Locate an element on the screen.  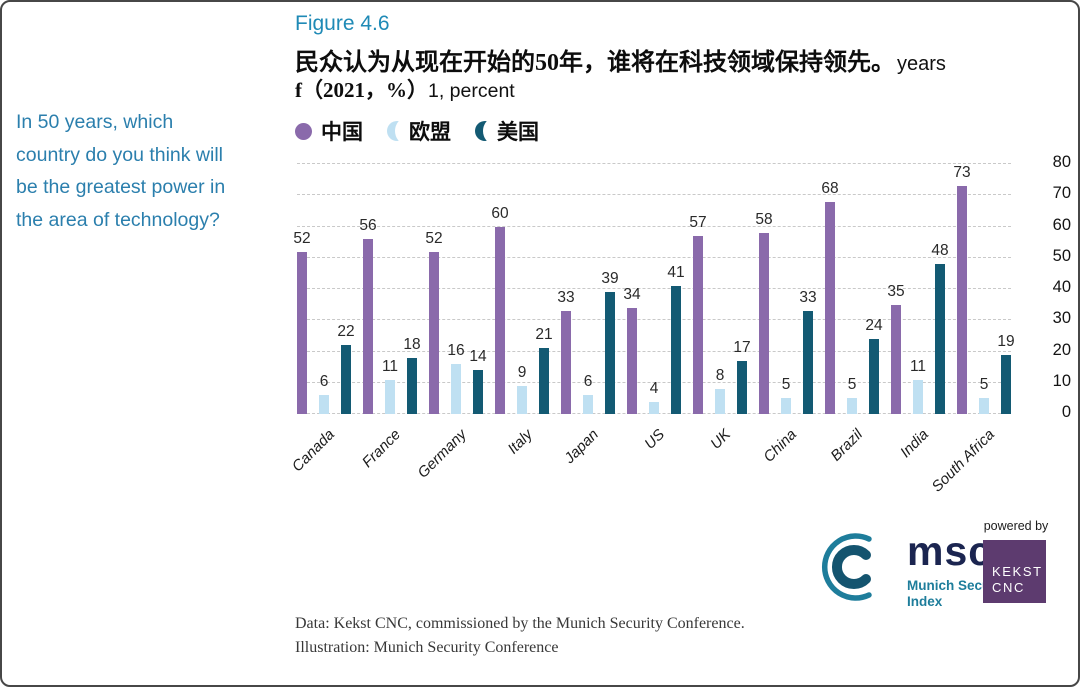
bar-italy-欧盟 is located at coordinates (522, 399).